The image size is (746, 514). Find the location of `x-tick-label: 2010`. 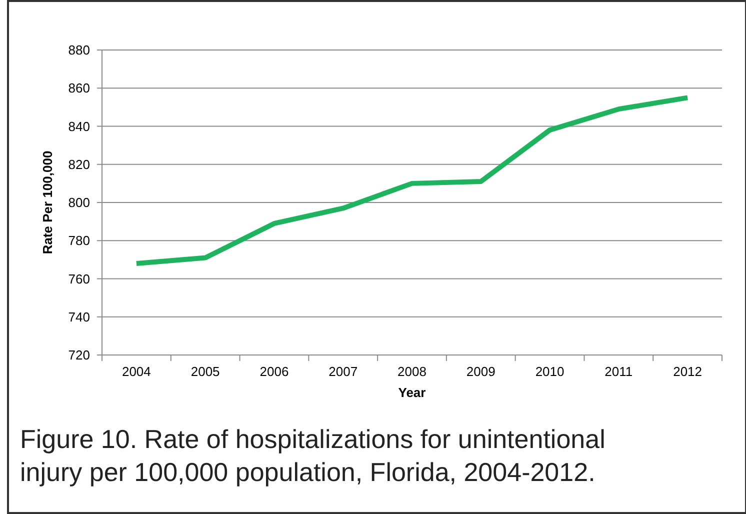

x-tick-label: 2010 is located at coordinates (549, 371).